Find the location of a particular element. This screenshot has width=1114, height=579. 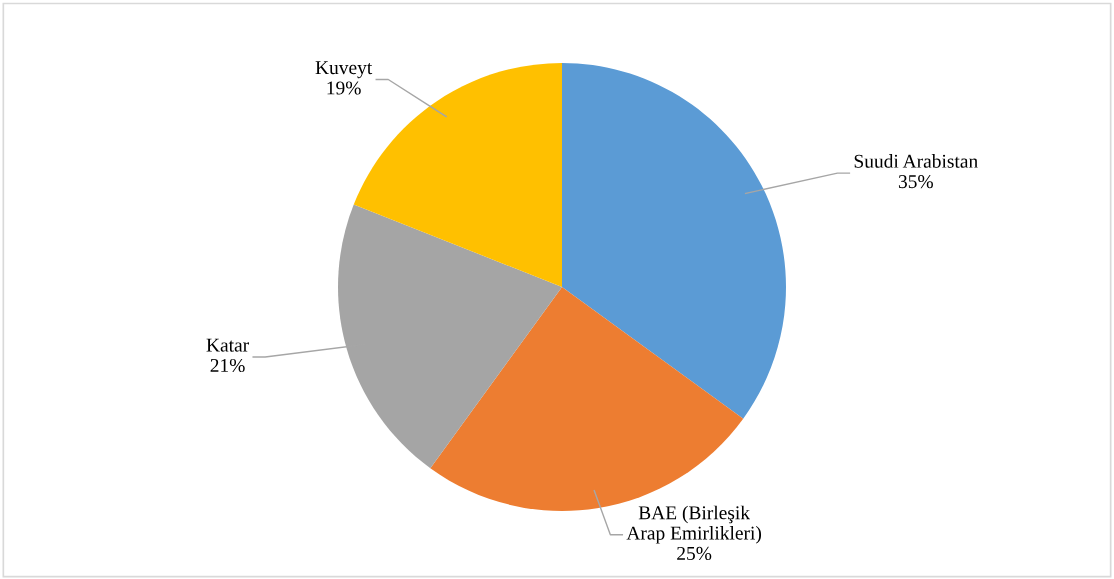

pie-slice is located at coordinates (674, 241).